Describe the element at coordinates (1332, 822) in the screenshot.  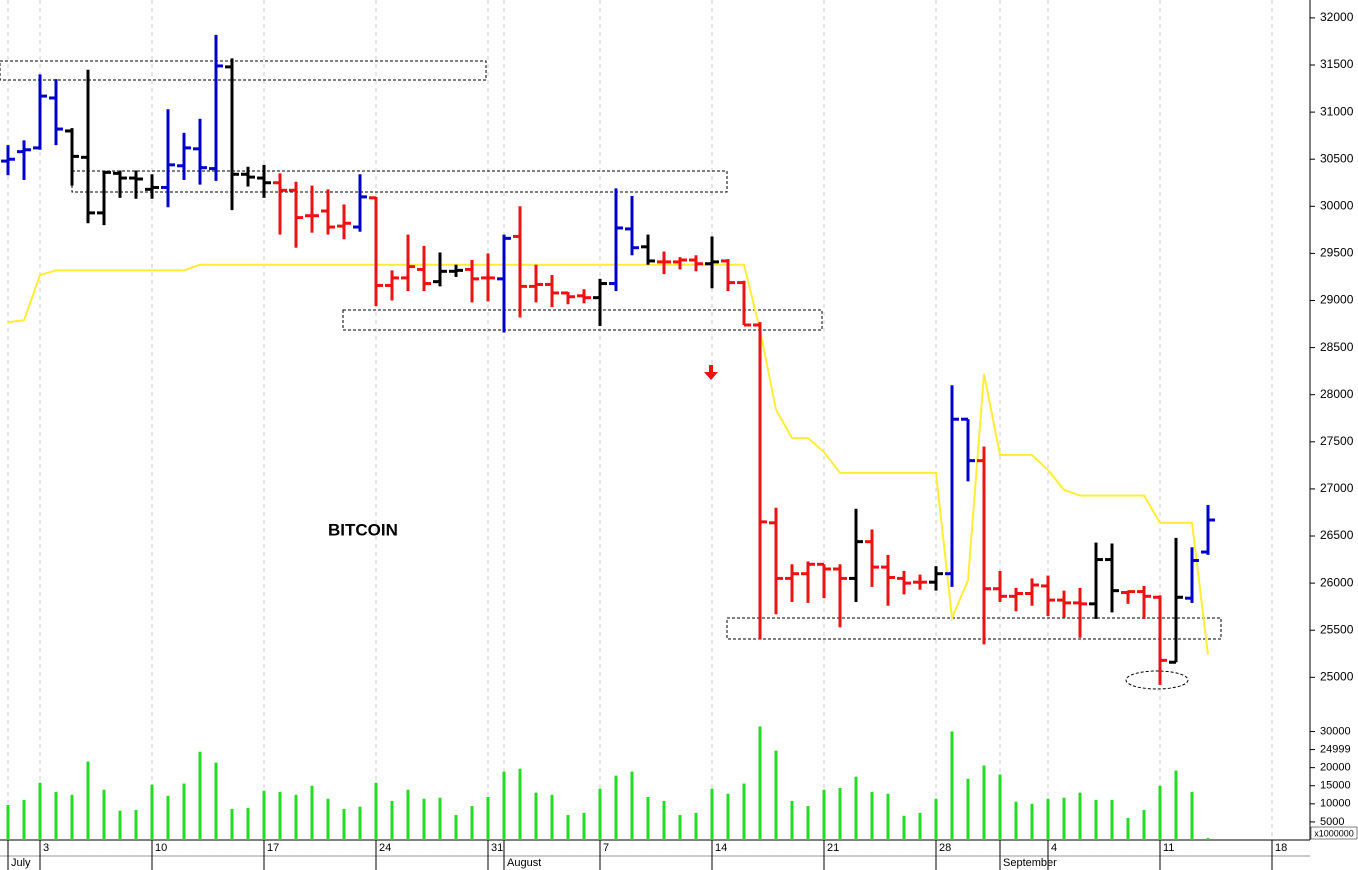
I see `y-tick-label: 5000` at that location.